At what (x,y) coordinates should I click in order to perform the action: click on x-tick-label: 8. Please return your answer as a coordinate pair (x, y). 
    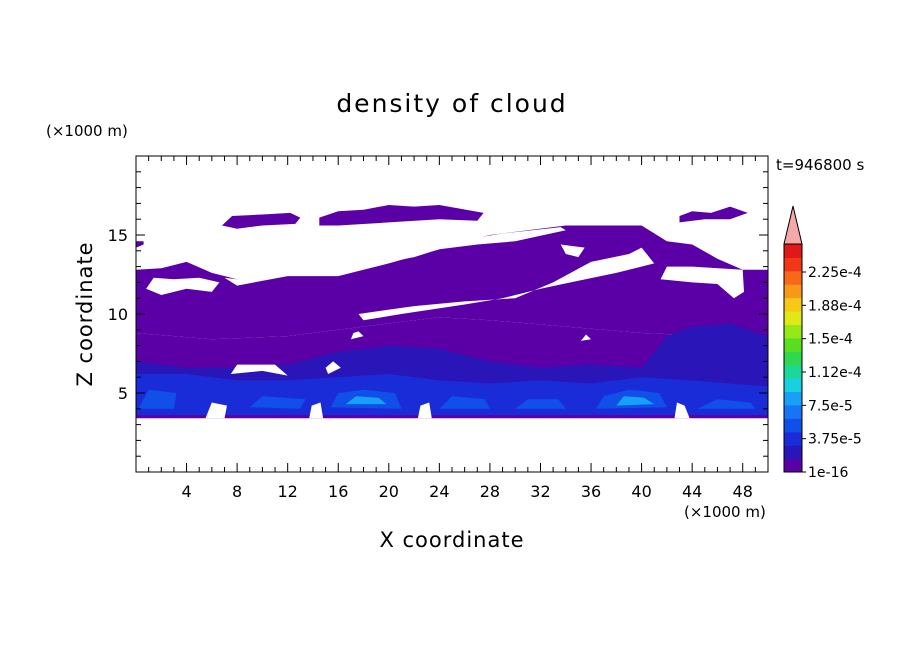
    Looking at the image, I should click on (237, 491).